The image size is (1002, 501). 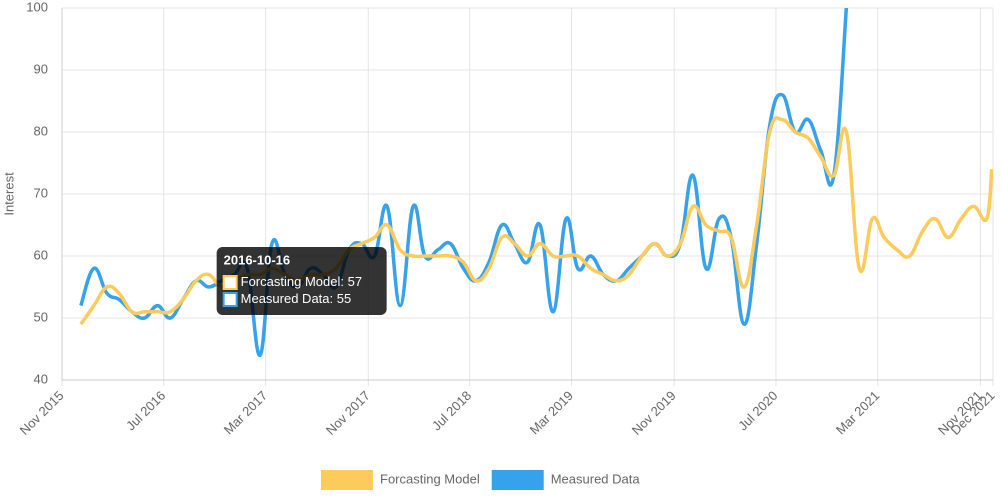 I want to click on y-tick-label: 70, so click(x=41, y=192).